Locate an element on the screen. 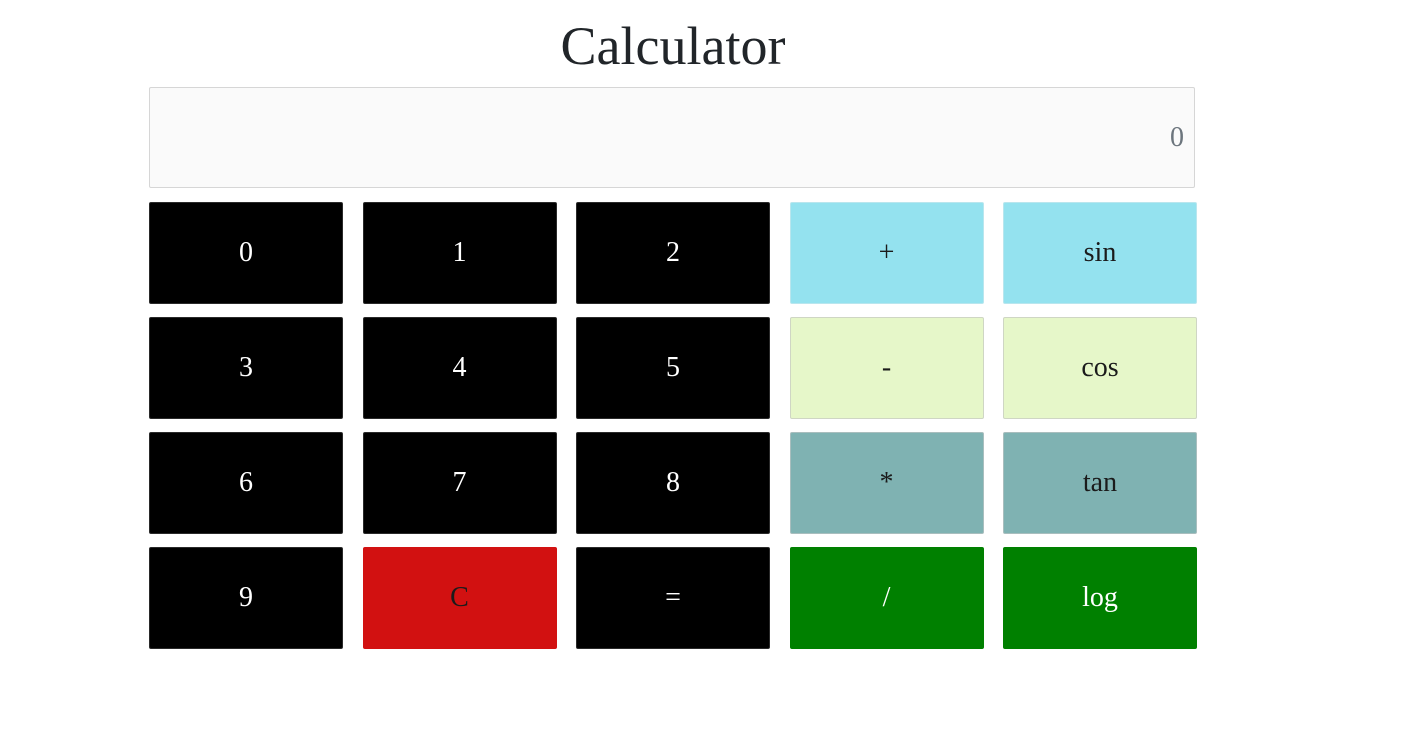  key-1: 1 is located at coordinates (459, 253).